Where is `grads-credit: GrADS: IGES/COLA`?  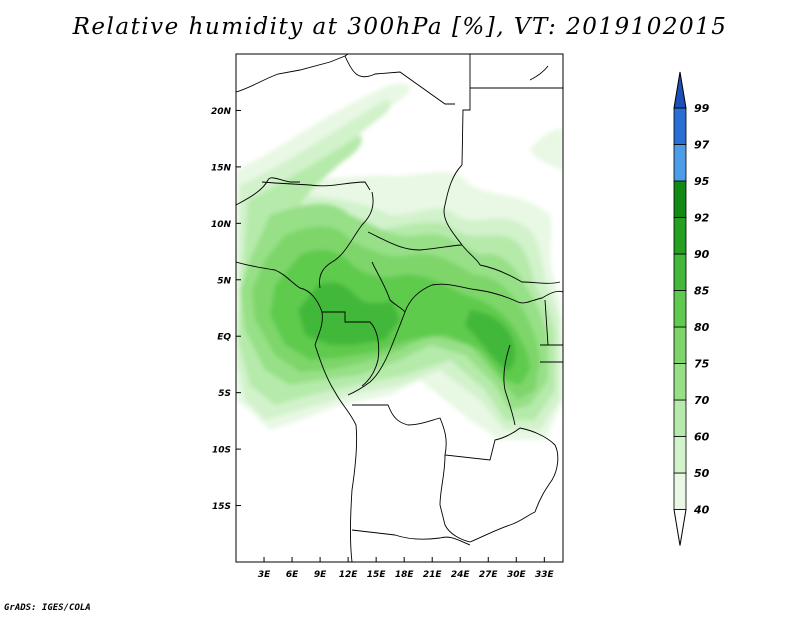 grads-credit: GrADS: IGES/COLA is located at coordinates (47, 608).